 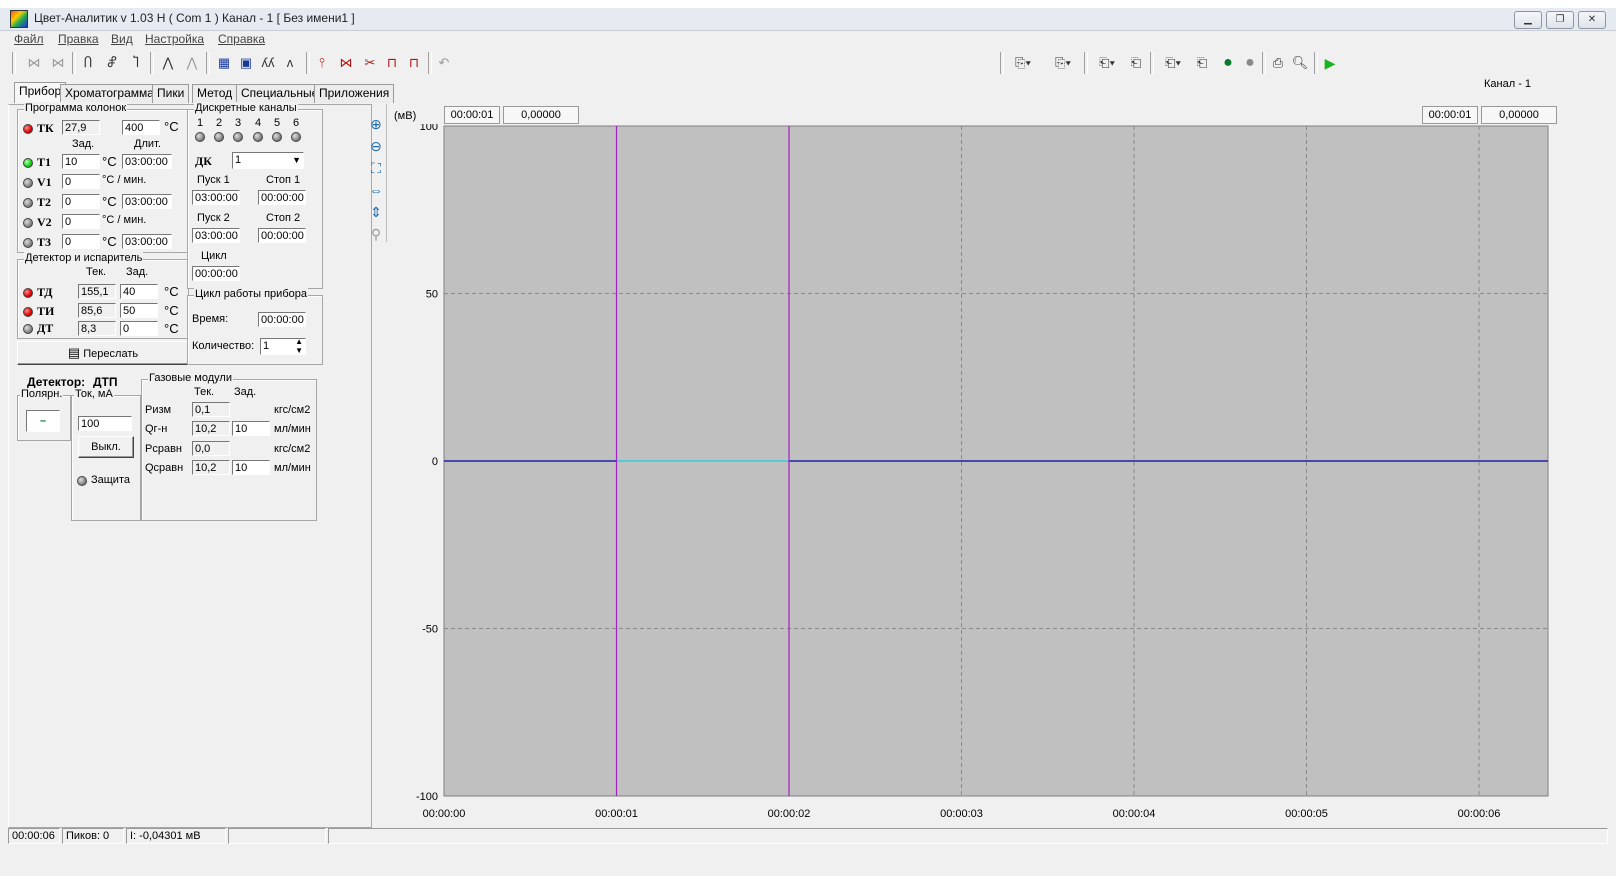 What do you see at coordinates (392, 62) in the screenshot?
I see `pulse-icon: ⊓` at bounding box center [392, 62].